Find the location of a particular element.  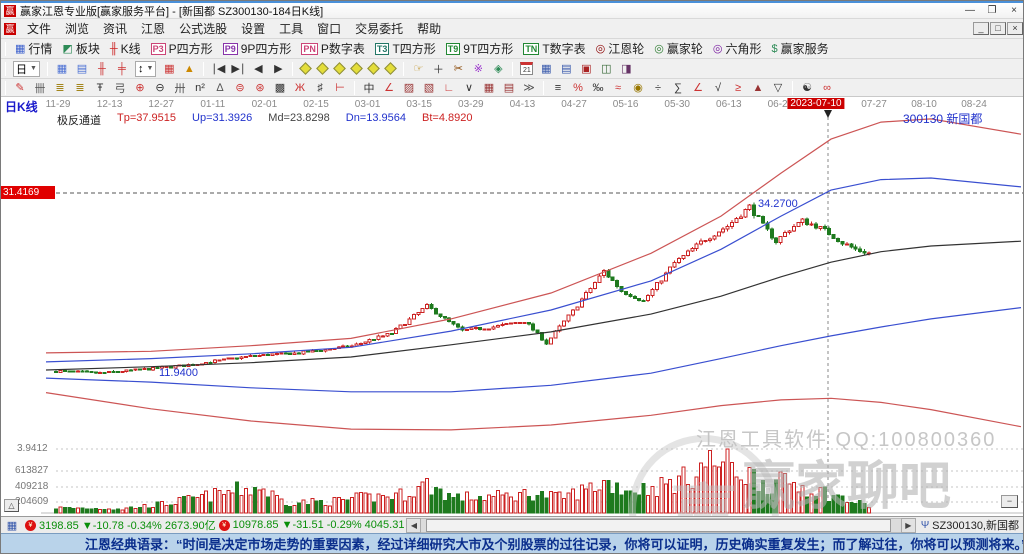

next-bar-icon: ▶ is located at coordinates (278, 69).